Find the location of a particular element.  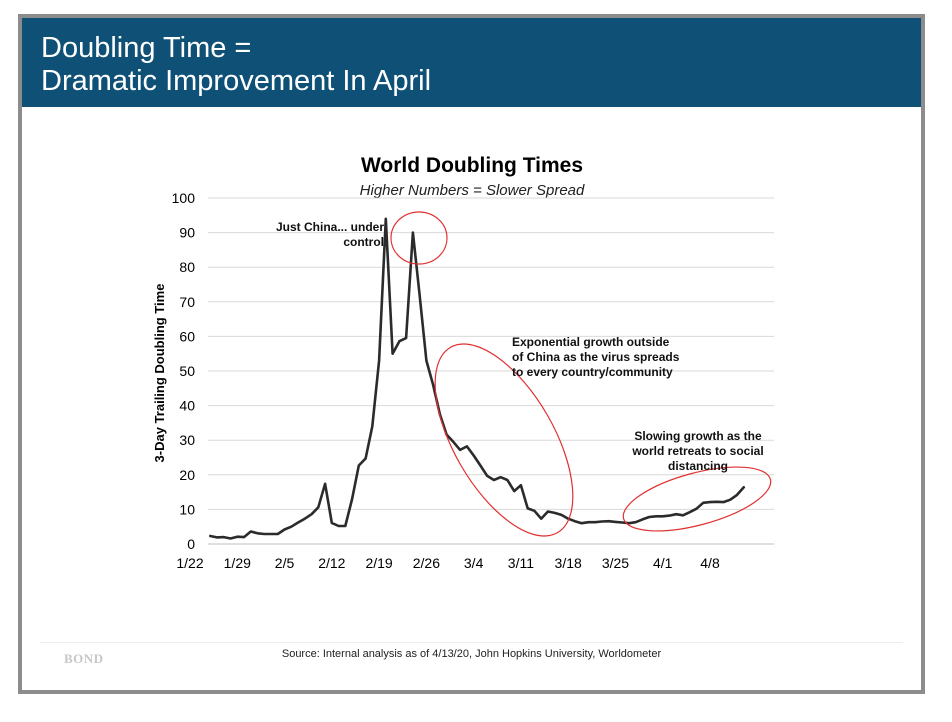

x-tick-label: 3/25 is located at coordinates (615, 563).